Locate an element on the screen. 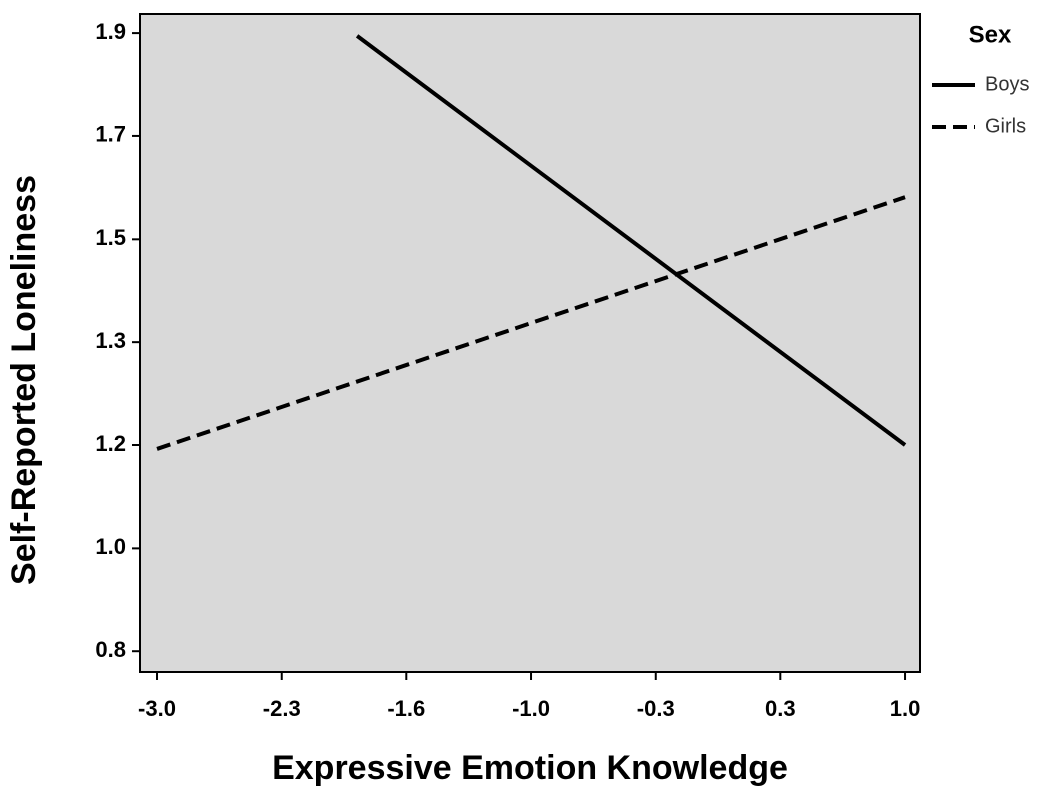  x-tick-label: -0.3 is located at coordinates (656, 708).